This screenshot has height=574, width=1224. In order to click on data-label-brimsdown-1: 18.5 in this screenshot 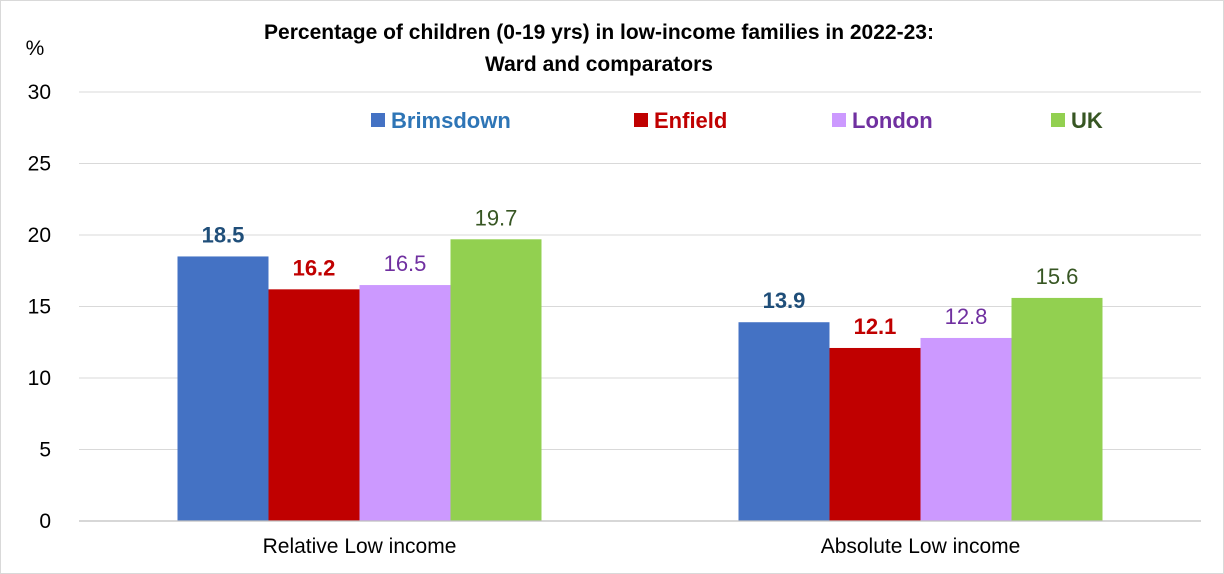, I will do `click(223, 234)`.